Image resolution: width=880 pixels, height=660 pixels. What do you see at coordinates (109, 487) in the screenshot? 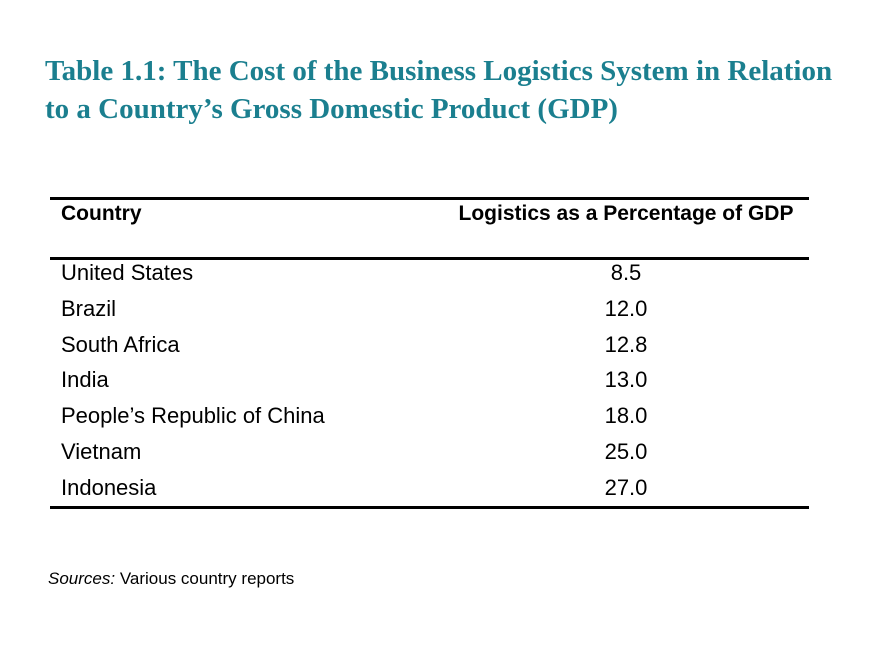
I see `table-cell: Indonesia` at bounding box center [109, 487].